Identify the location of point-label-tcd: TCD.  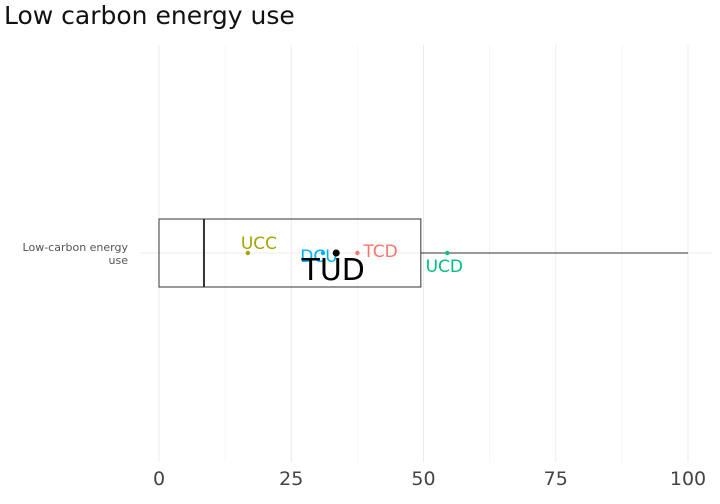
(379, 252).